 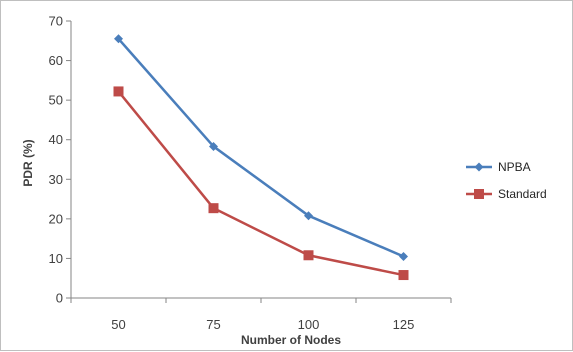 I want to click on legend-marker-npba, so click(x=479, y=167).